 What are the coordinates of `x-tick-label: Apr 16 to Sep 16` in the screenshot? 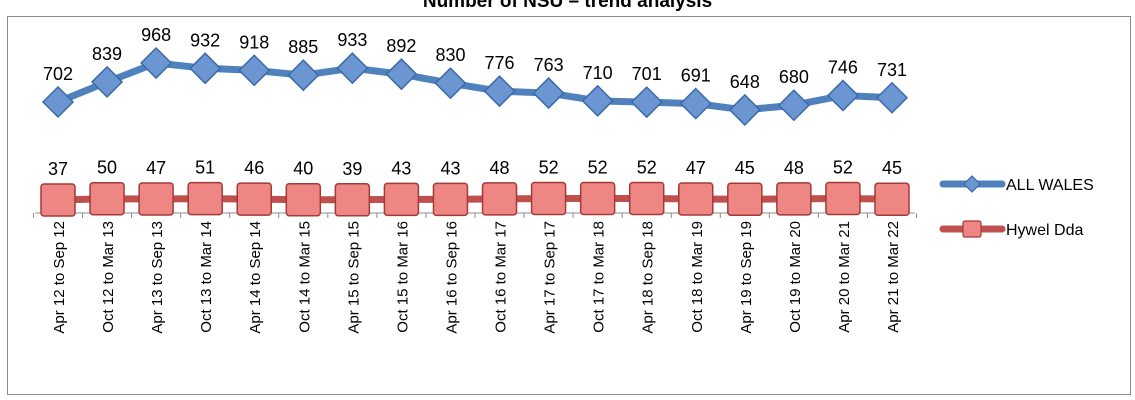 It's located at (451, 277).